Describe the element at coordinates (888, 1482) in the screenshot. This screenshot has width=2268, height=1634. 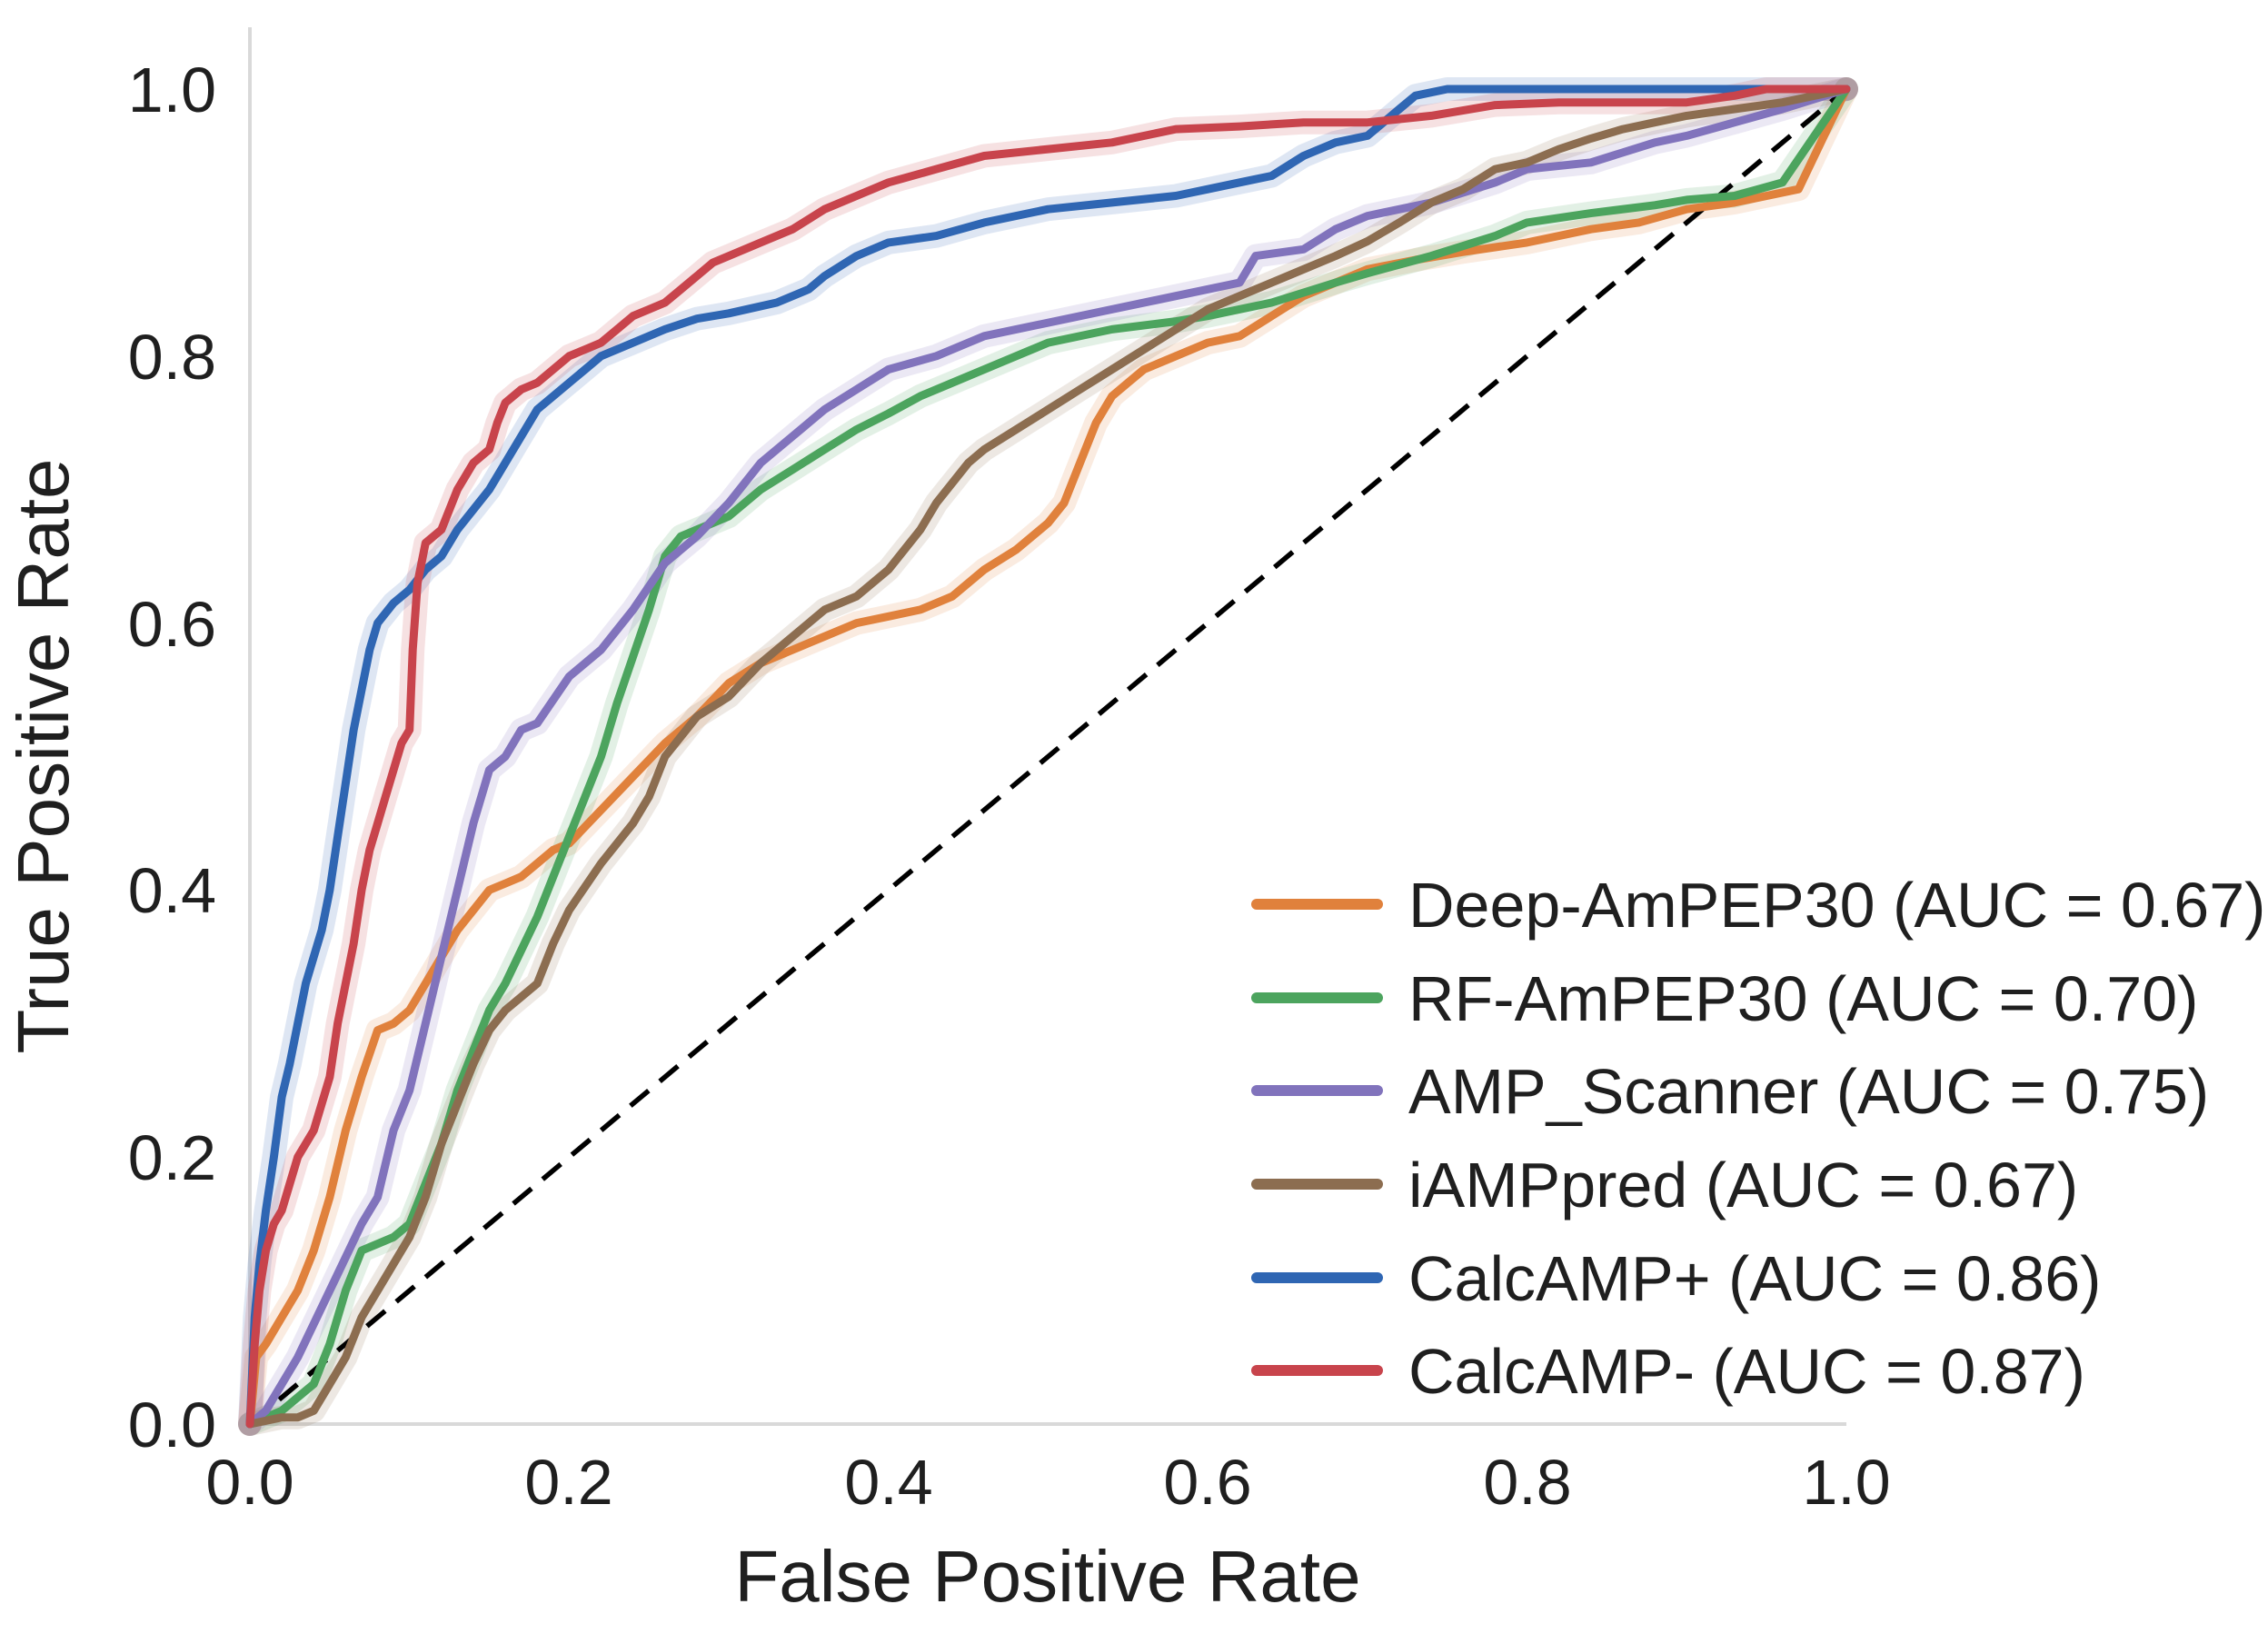
I see `x-tick-label: 0.4` at that location.